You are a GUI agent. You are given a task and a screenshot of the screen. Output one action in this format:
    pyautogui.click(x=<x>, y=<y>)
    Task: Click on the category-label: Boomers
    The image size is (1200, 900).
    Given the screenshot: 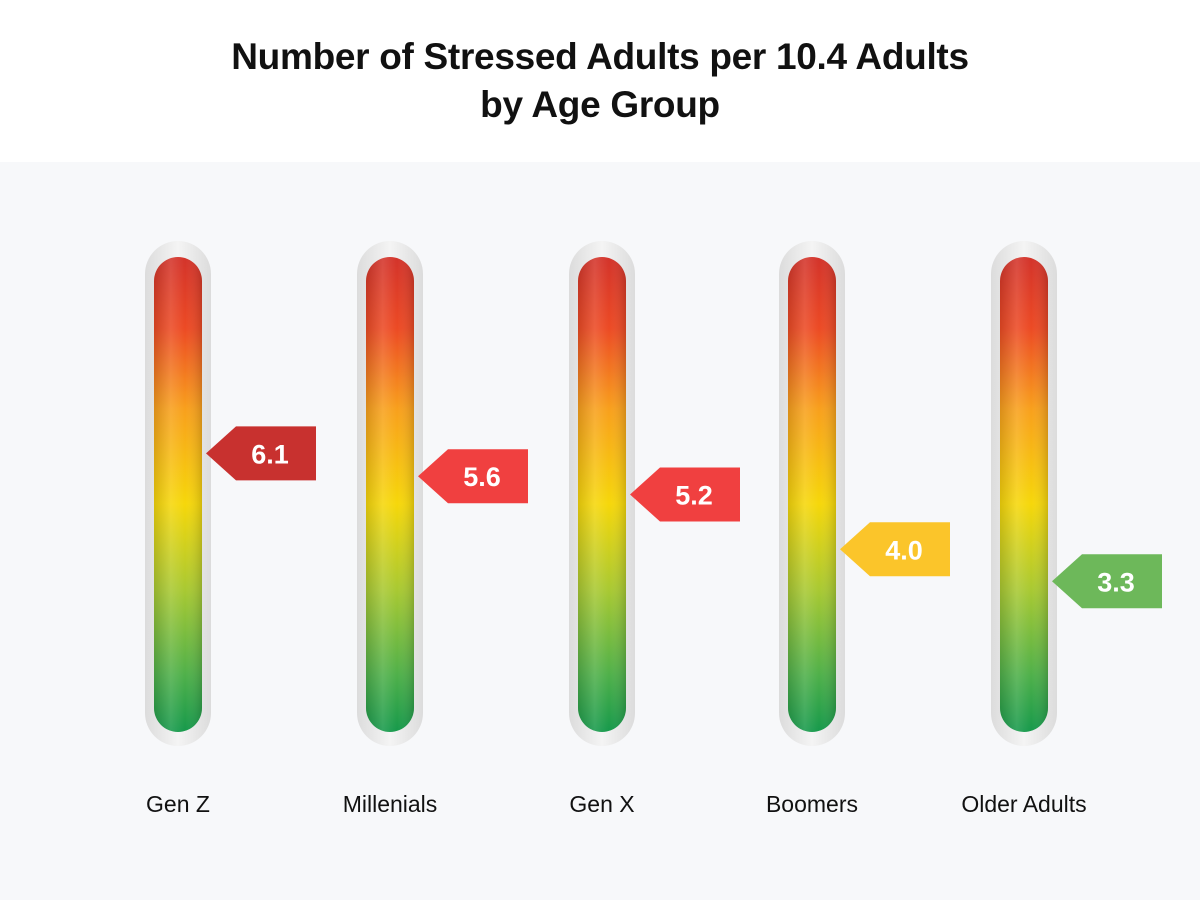 What is the action you would take?
    pyautogui.click(x=812, y=804)
    